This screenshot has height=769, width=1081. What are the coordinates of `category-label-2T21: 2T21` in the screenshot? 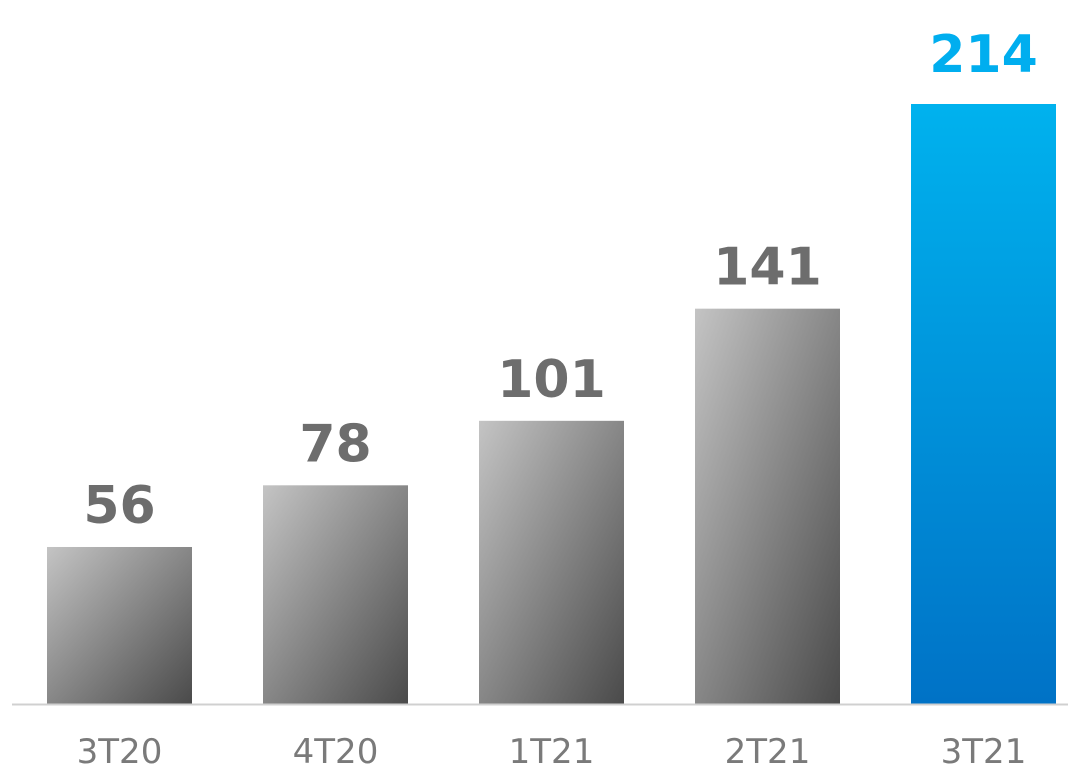 It's located at (768, 750).